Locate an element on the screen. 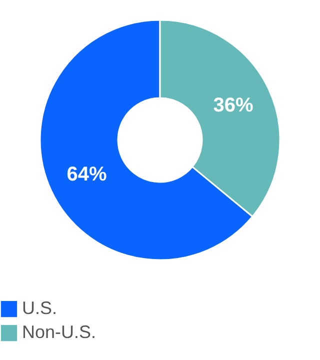 The height and width of the screenshot is (360, 320). data-label: 36% is located at coordinates (233, 105).